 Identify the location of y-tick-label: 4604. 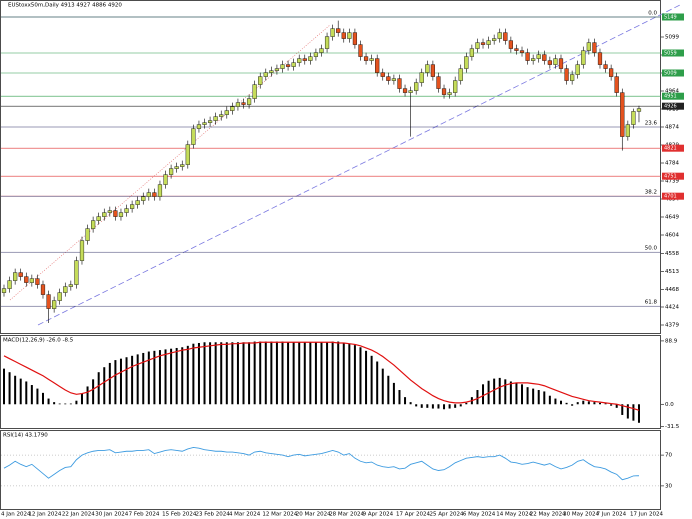
(672, 236).